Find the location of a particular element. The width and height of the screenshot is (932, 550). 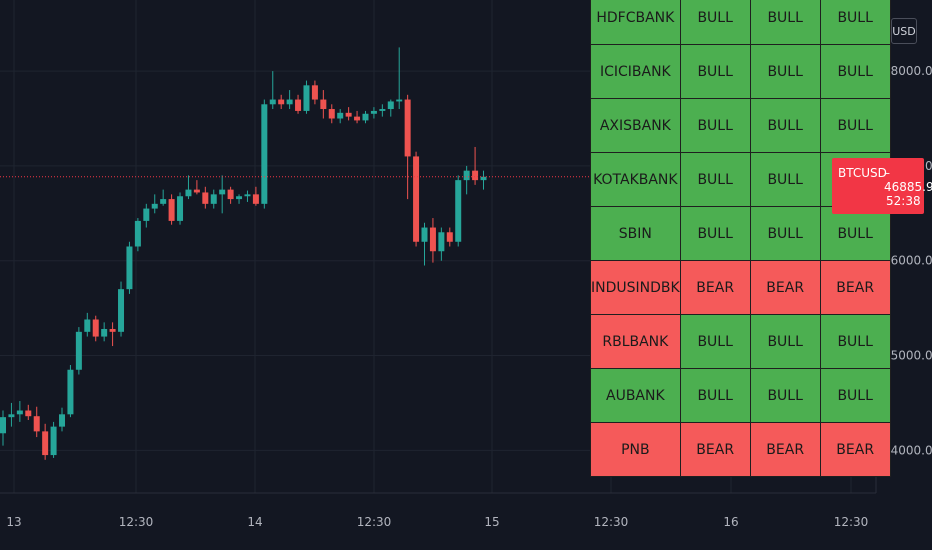

signal-symbol-cell: ICICIBANK is located at coordinates (635, 71).